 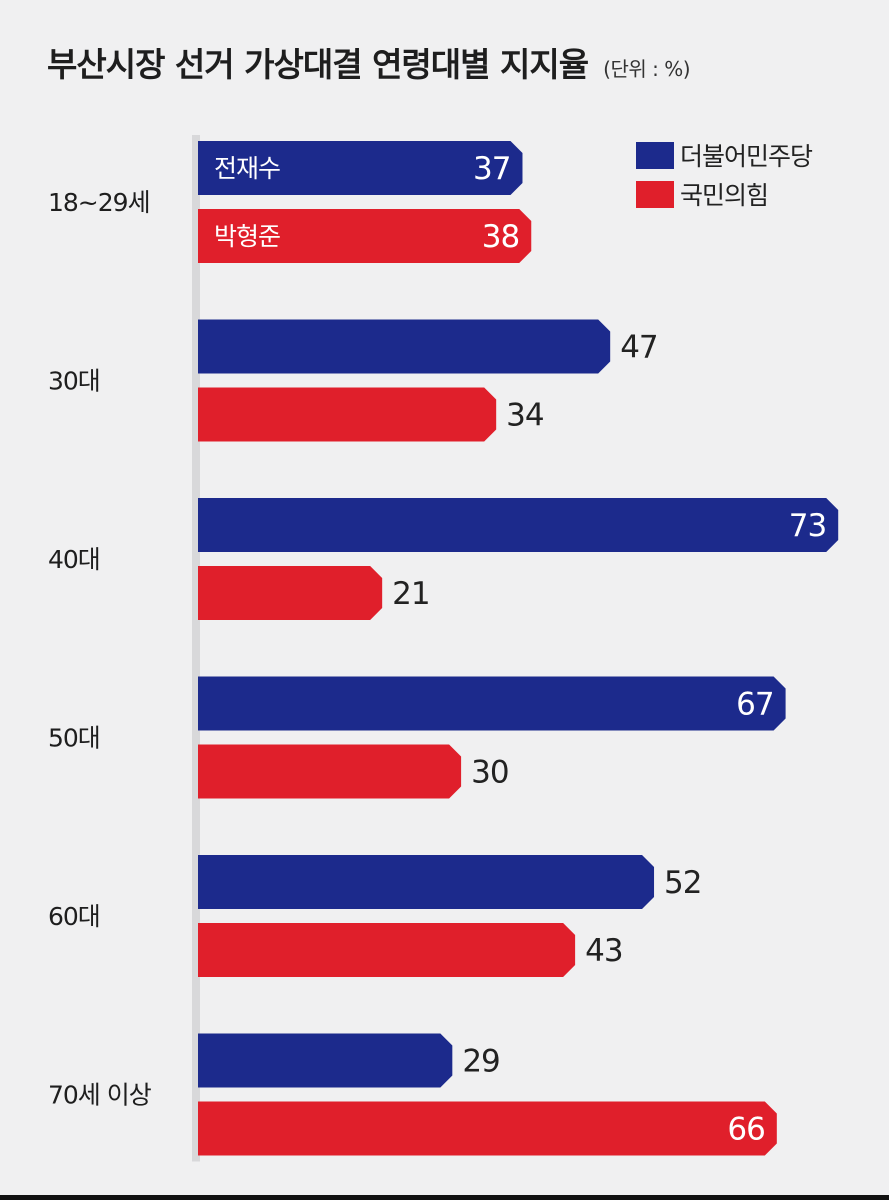 I want to click on value-label: 73, so click(x=807, y=526).